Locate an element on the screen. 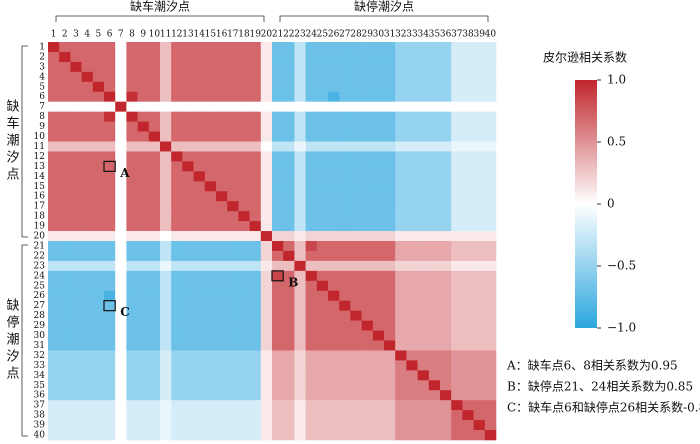 The width and height of the screenshot is (700, 444). x-tick-label: 9 is located at coordinates (143, 35).